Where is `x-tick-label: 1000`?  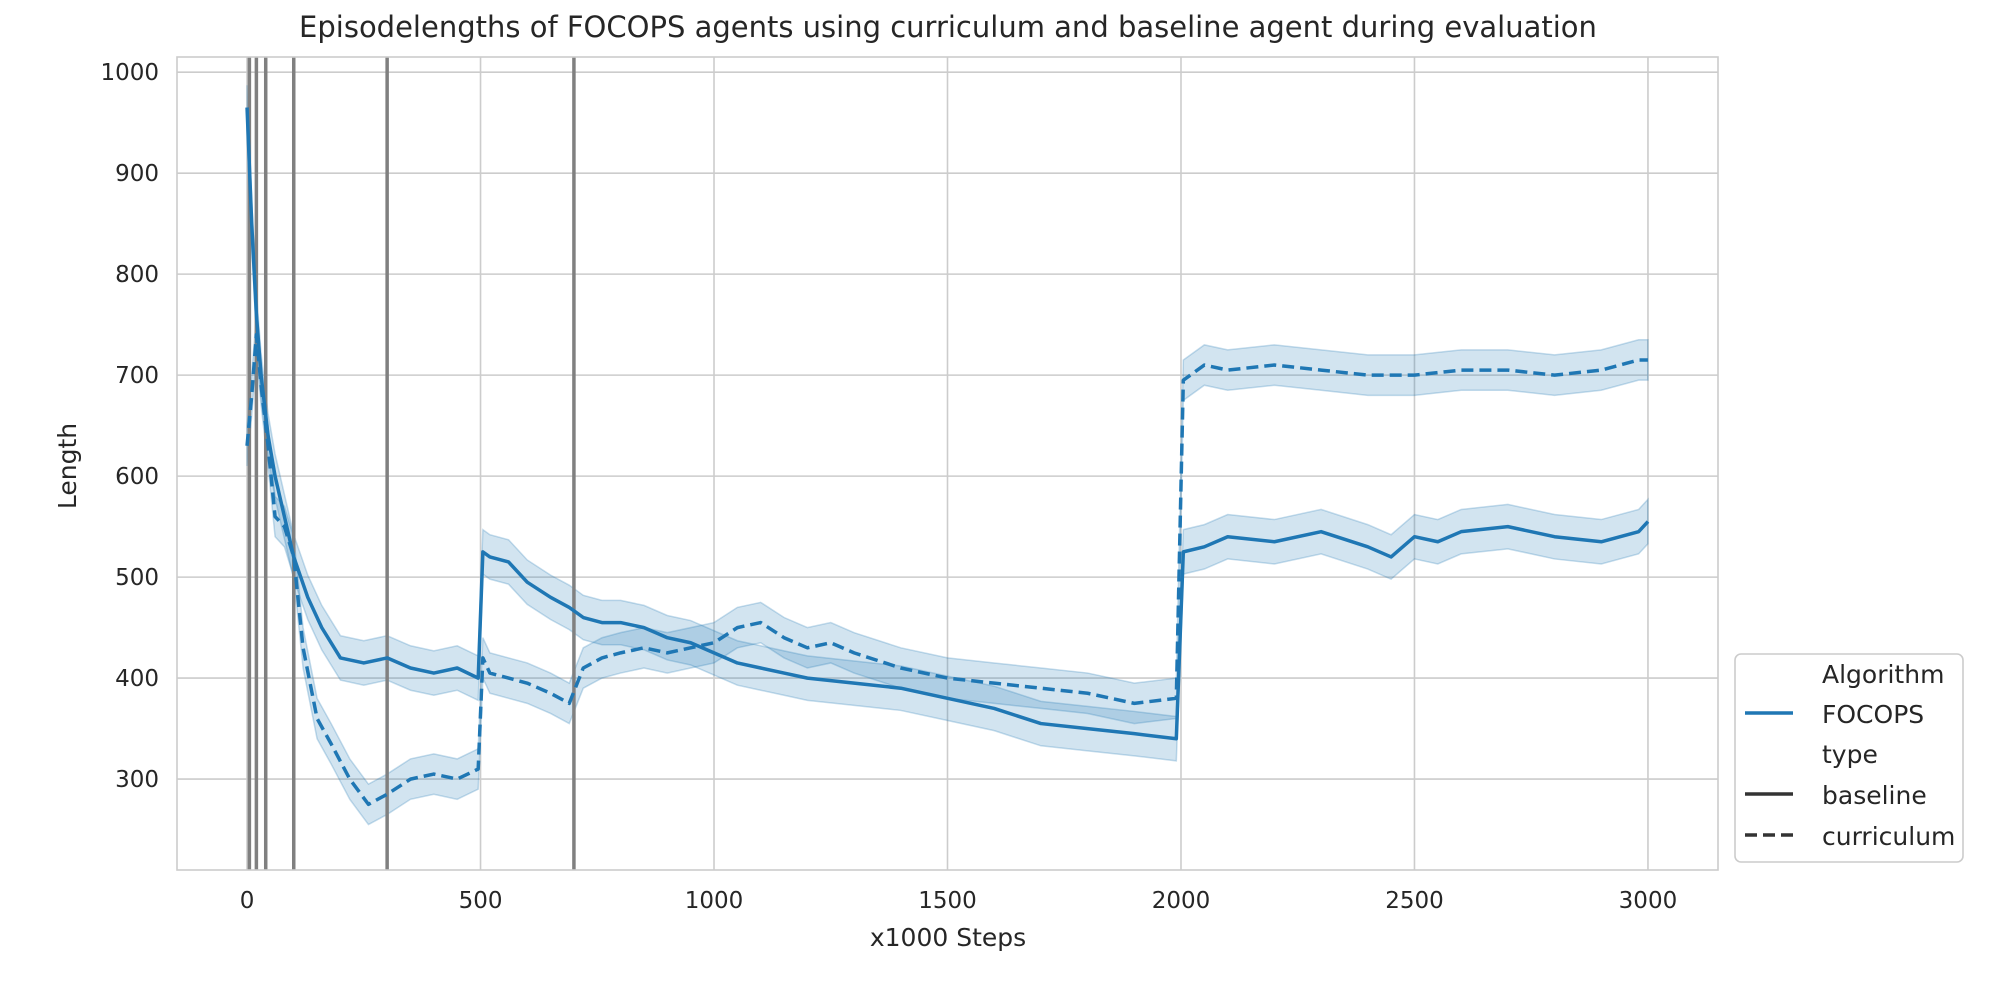 x-tick-label: 1000 is located at coordinates (714, 901).